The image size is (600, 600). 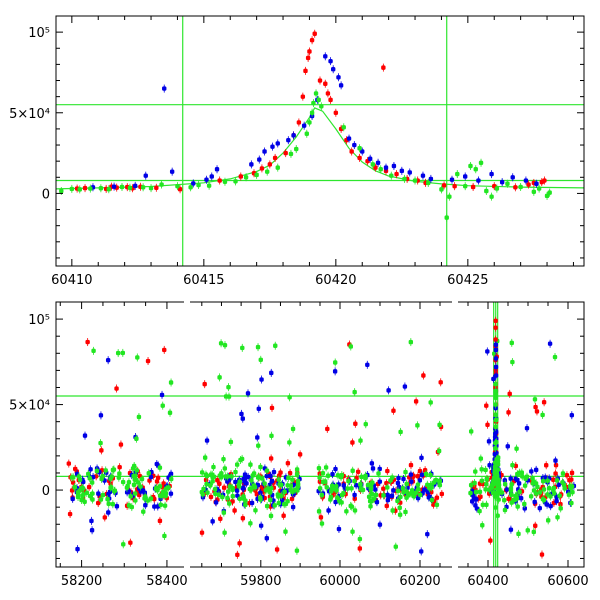 I want to click on bottom-x-tick-label: 60200, so click(x=419, y=581).